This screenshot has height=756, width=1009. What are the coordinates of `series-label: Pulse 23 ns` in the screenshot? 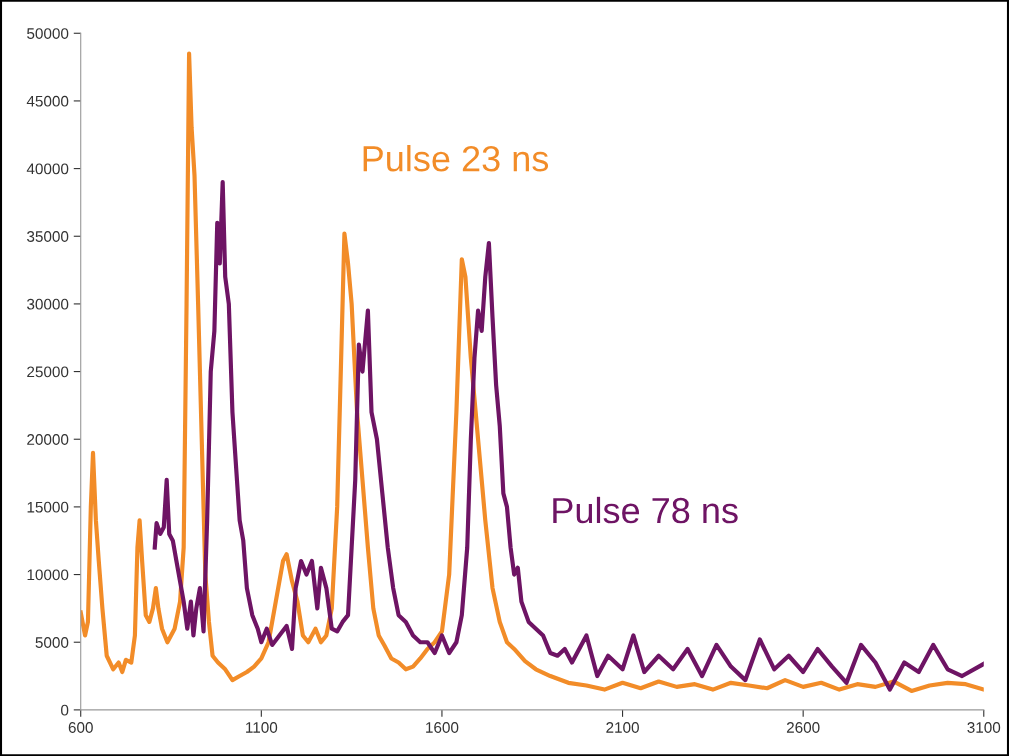 It's located at (456, 158).